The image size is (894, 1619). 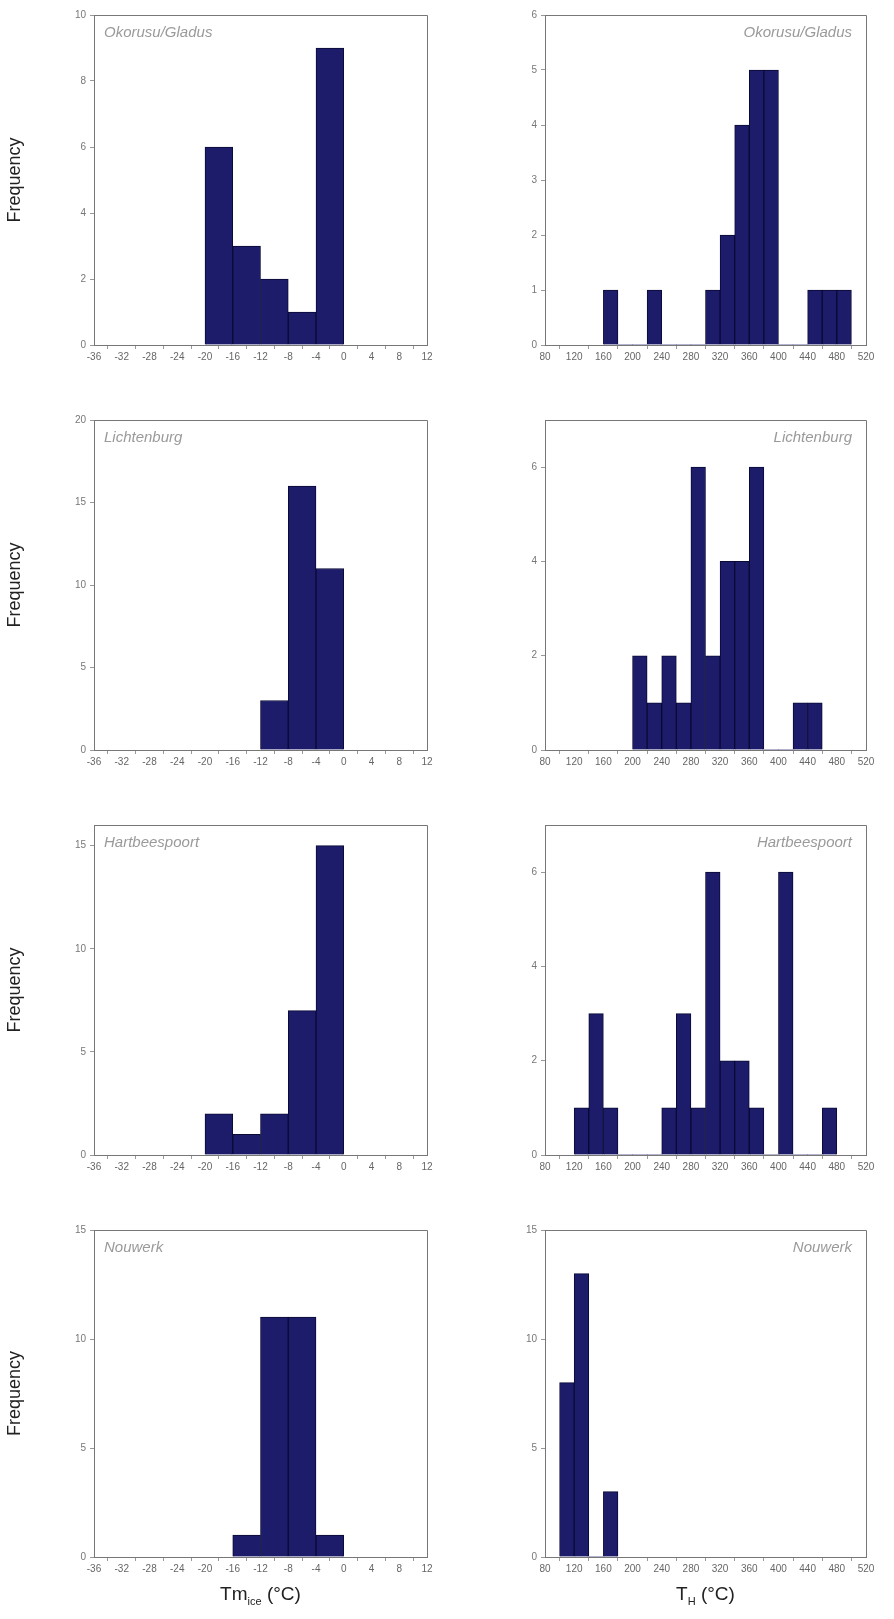 I want to click on y-tick-label: 2, so click(x=534, y=234).